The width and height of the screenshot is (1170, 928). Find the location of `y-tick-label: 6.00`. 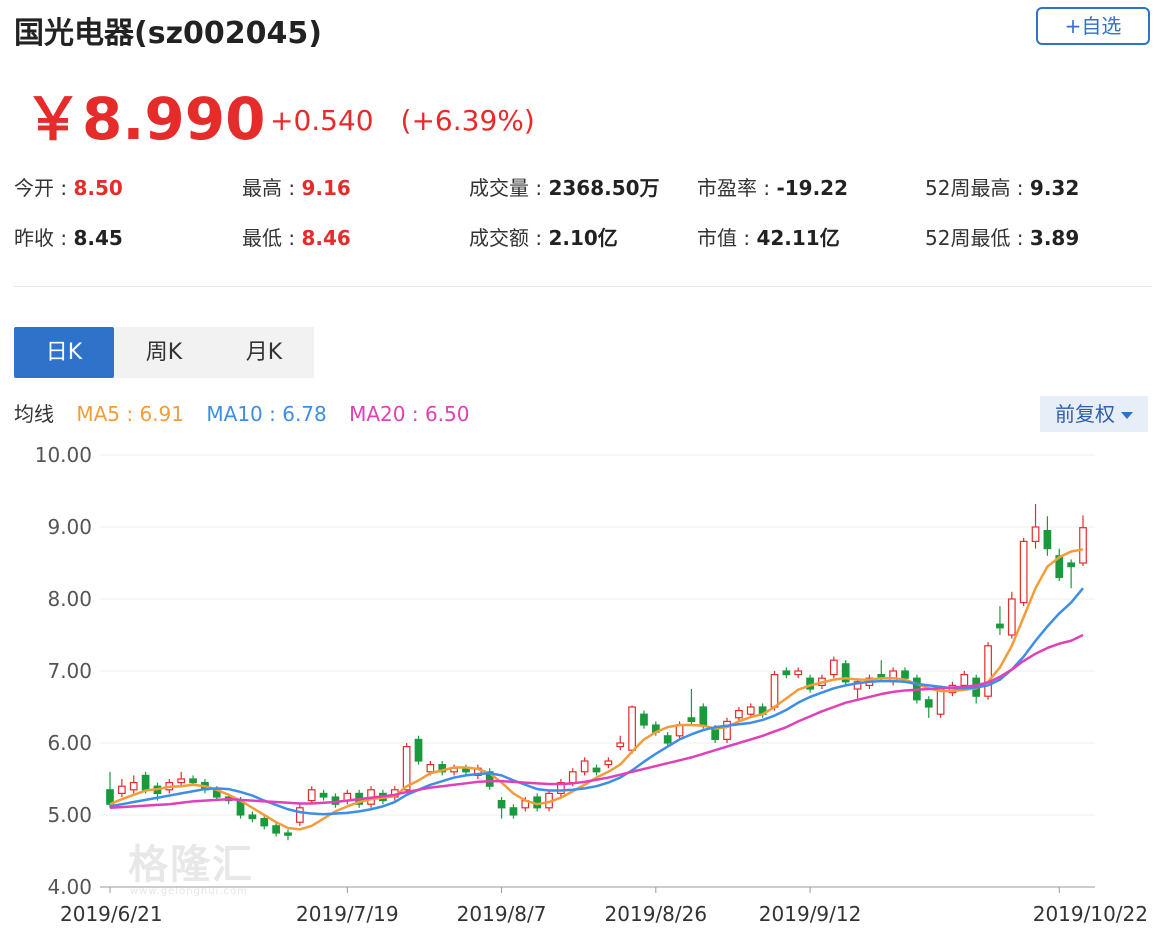

y-tick-label: 6.00 is located at coordinates (69, 743).